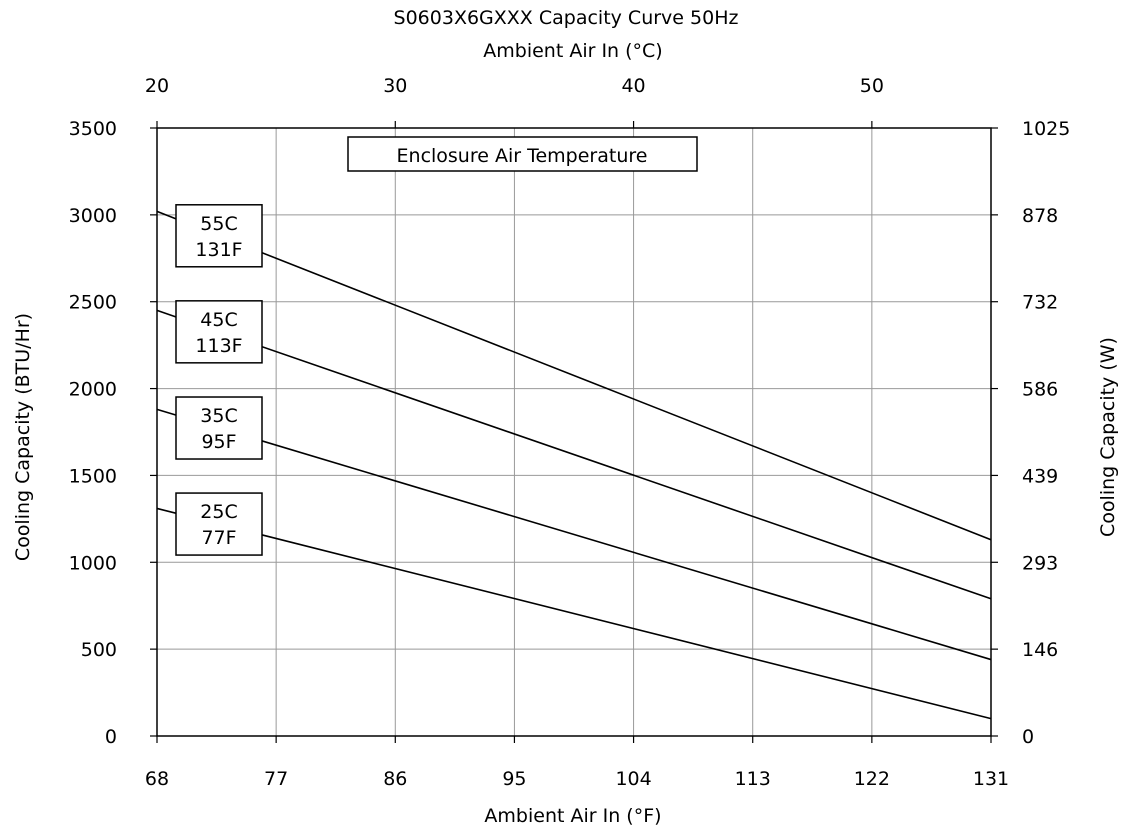 The width and height of the screenshot is (1127, 831). I want to click on y2-tick-label: 1025, so click(1046, 129).